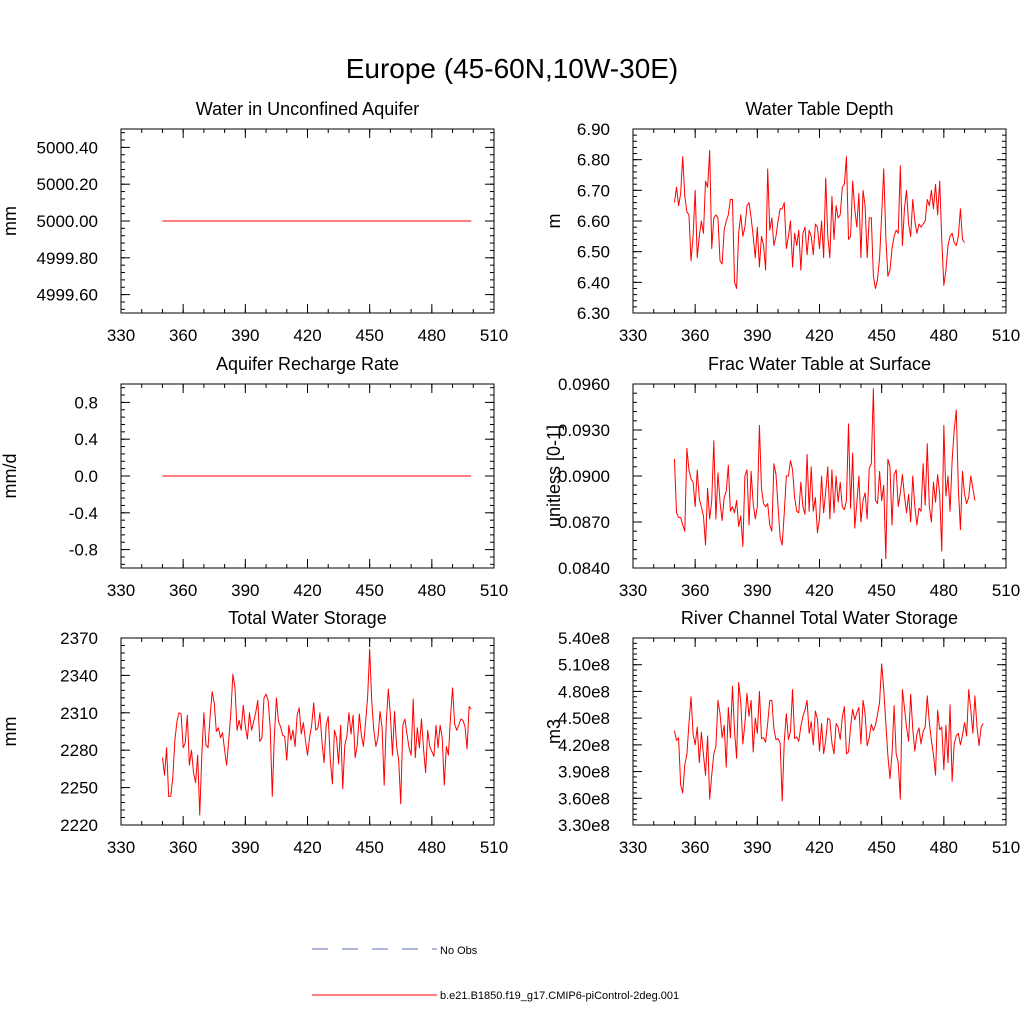  Describe the element at coordinates (584, 568) in the screenshot. I see `y-tick-label: 0.0840` at that location.